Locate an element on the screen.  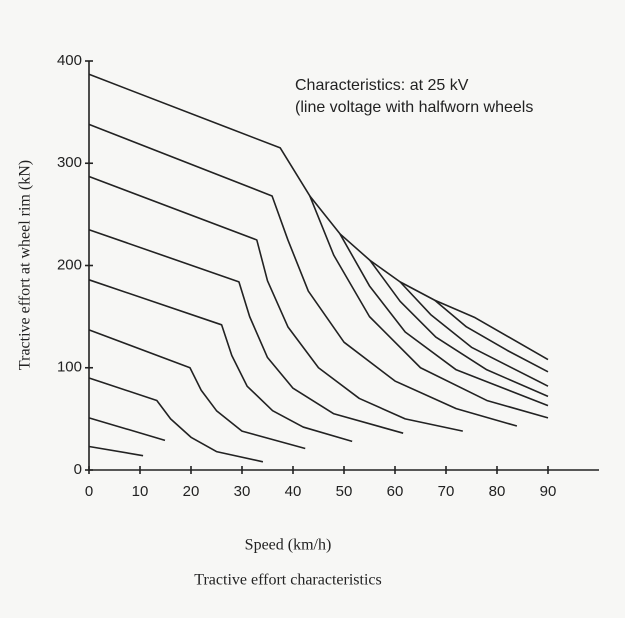
annotation: Characteristics: at 25 kV is located at coordinates (382, 85).